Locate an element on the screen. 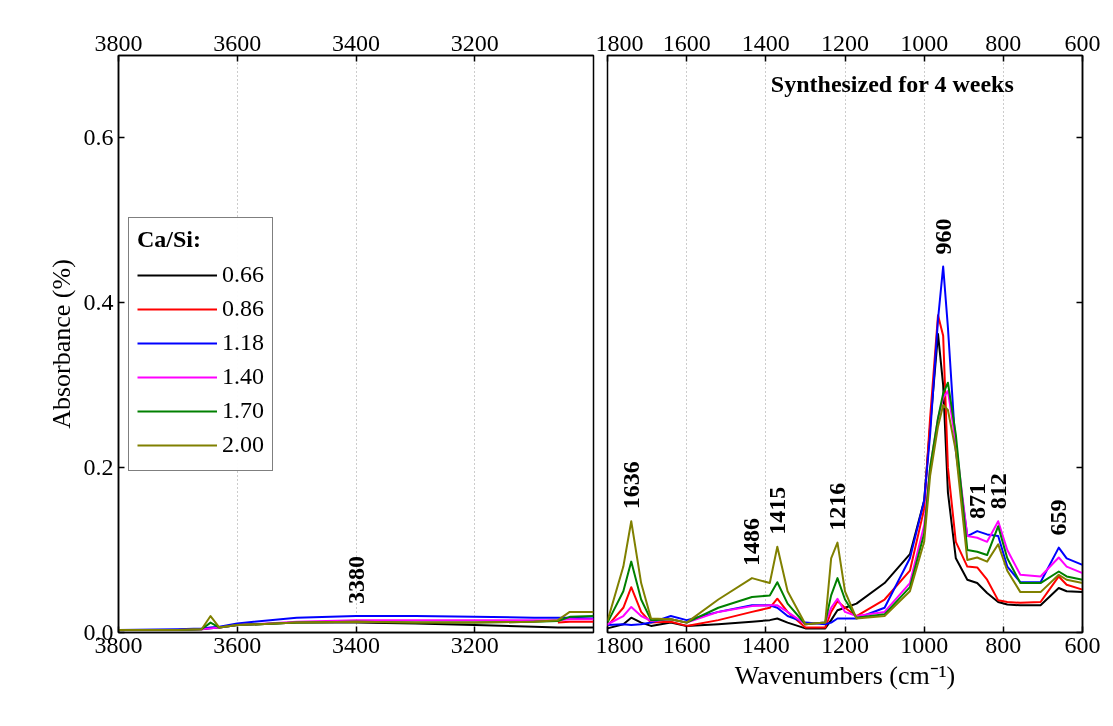  x2-tick-label: 1200 is located at coordinates (845, 644).